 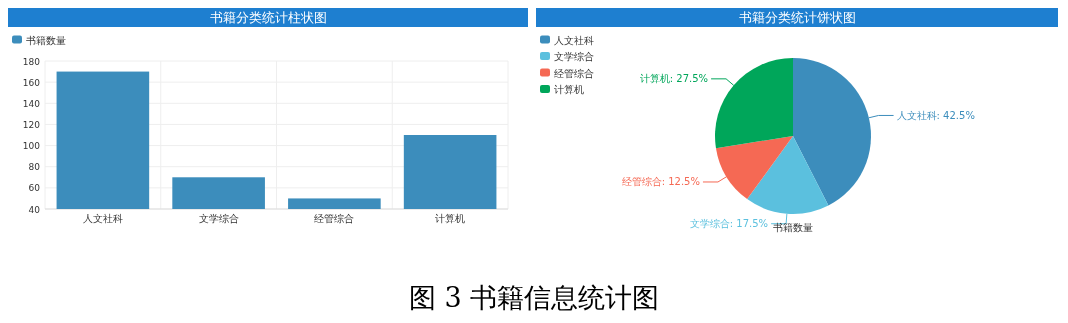 I want to click on data-label: 人文社科: 42.5%, so click(x=935, y=115).